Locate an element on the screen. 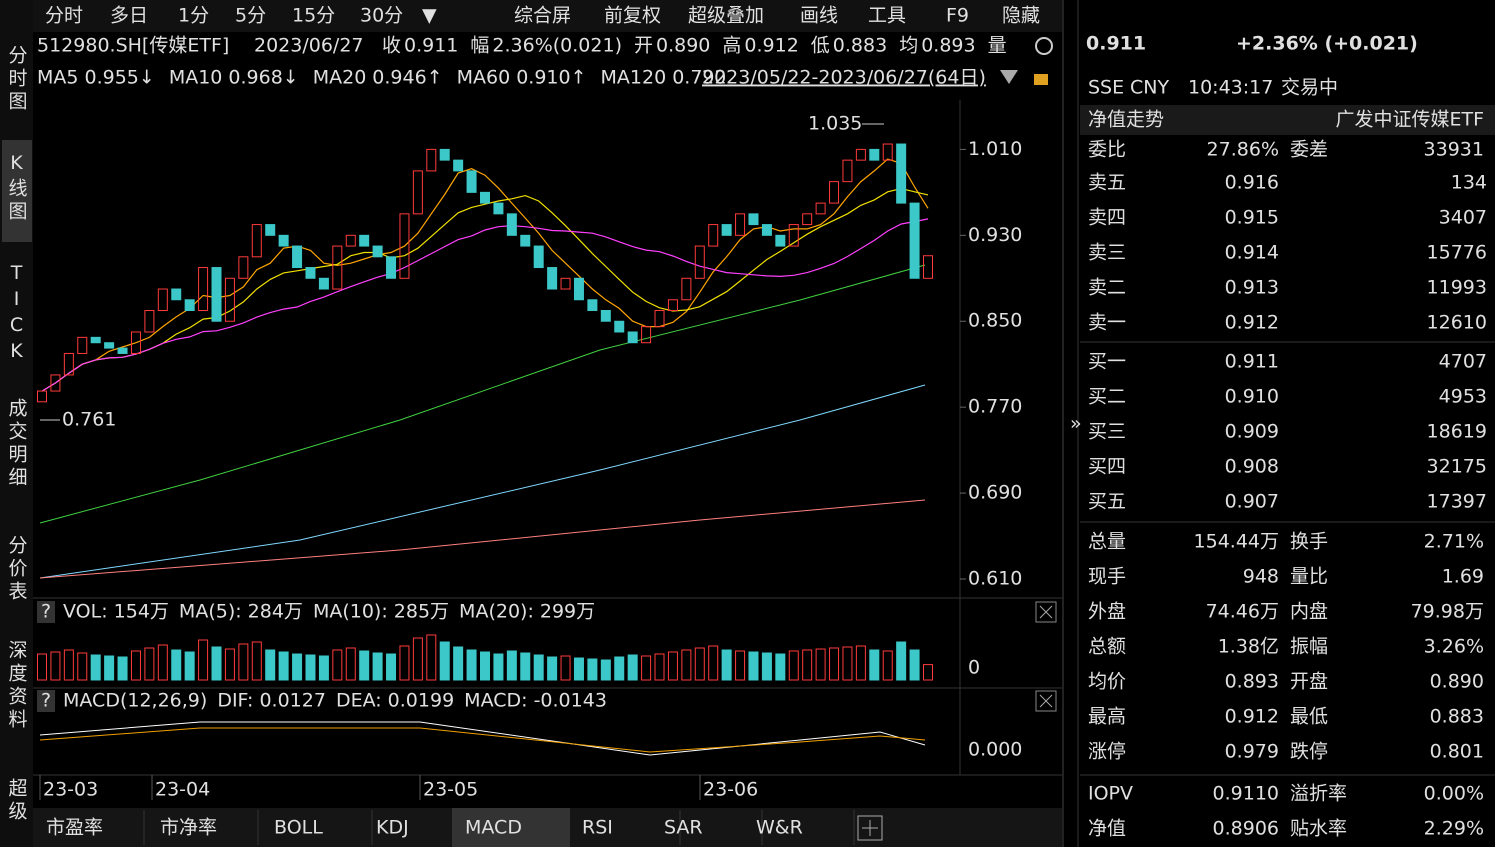  book-label: 买一 is located at coordinates (1107, 362).